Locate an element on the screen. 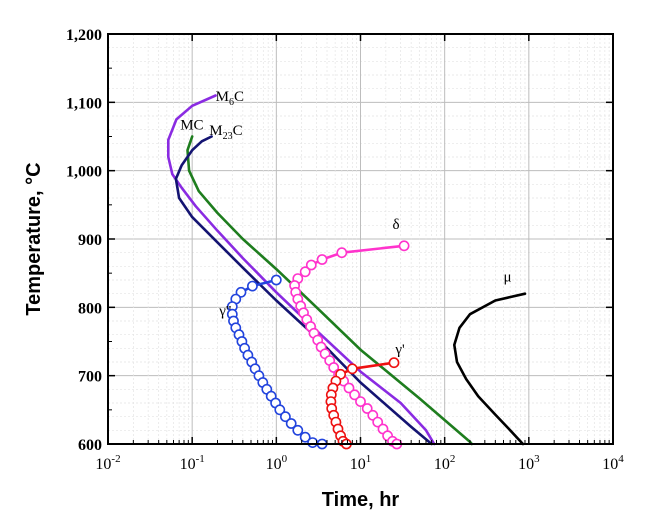  y-tick-label: 600 is located at coordinates (90, 445).